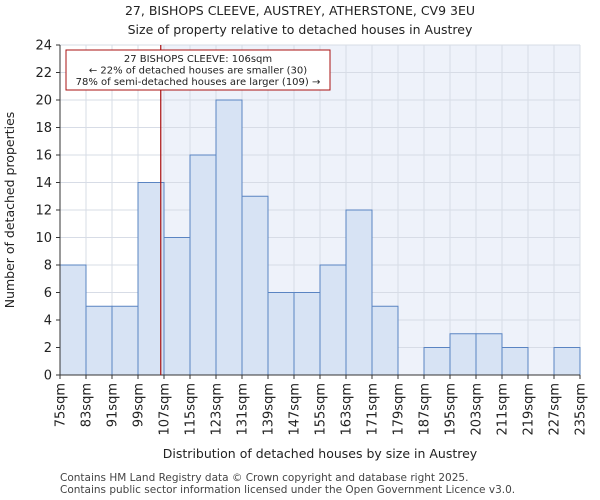 This screenshot has width=600, height=500. Describe the element at coordinates (477, 409) in the screenshot. I see `x-tick-label: 203sqm` at that location.